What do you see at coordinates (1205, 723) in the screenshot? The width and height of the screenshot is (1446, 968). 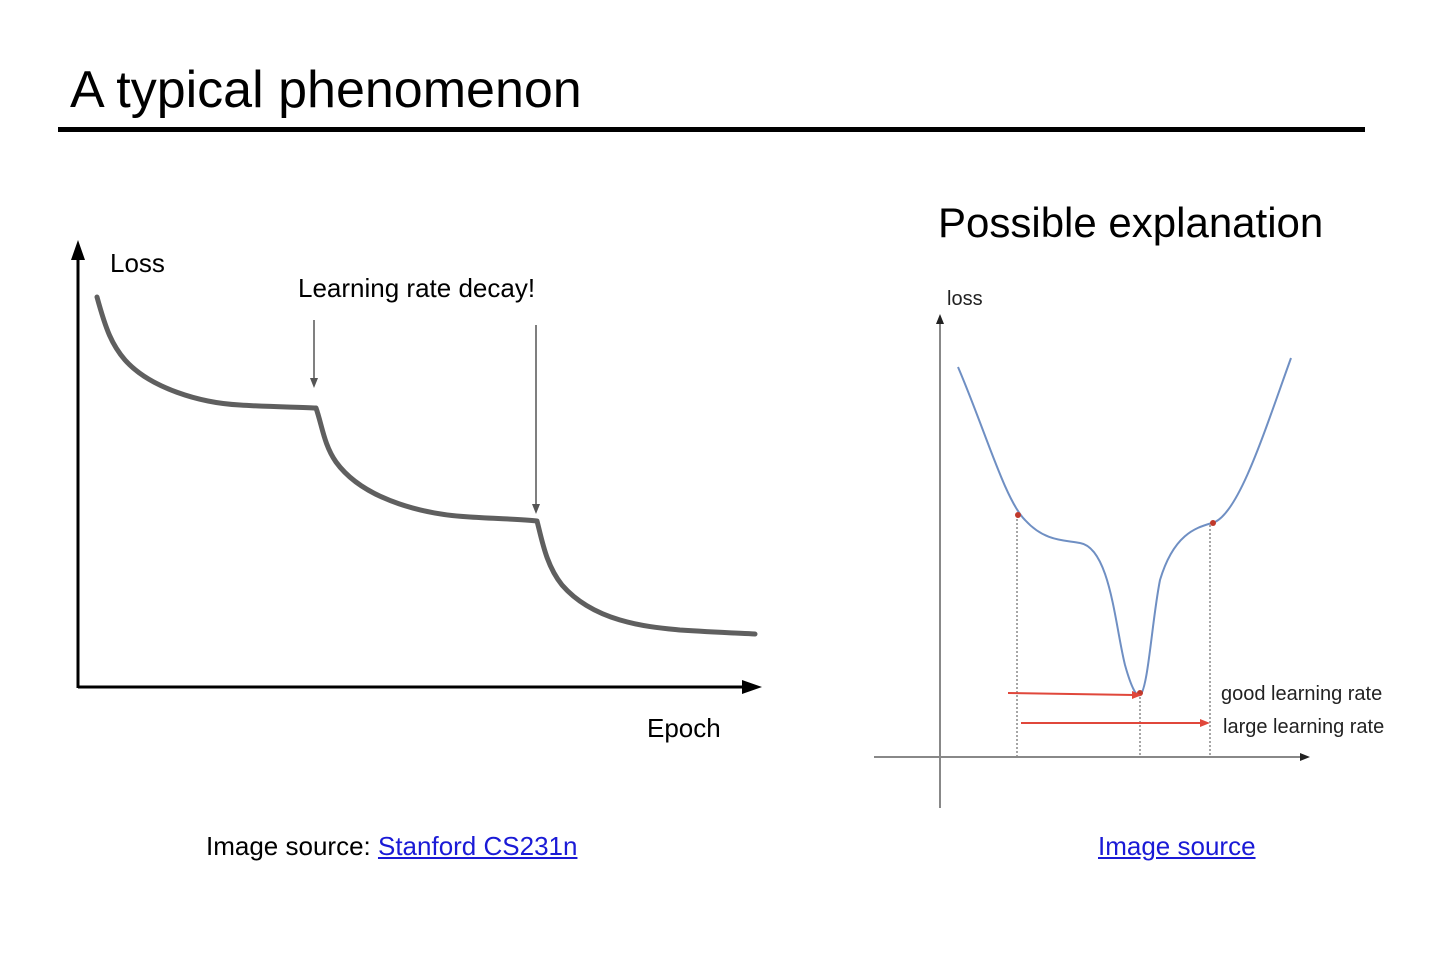 I see `large-lr-arrowhead` at bounding box center [1205, 723].